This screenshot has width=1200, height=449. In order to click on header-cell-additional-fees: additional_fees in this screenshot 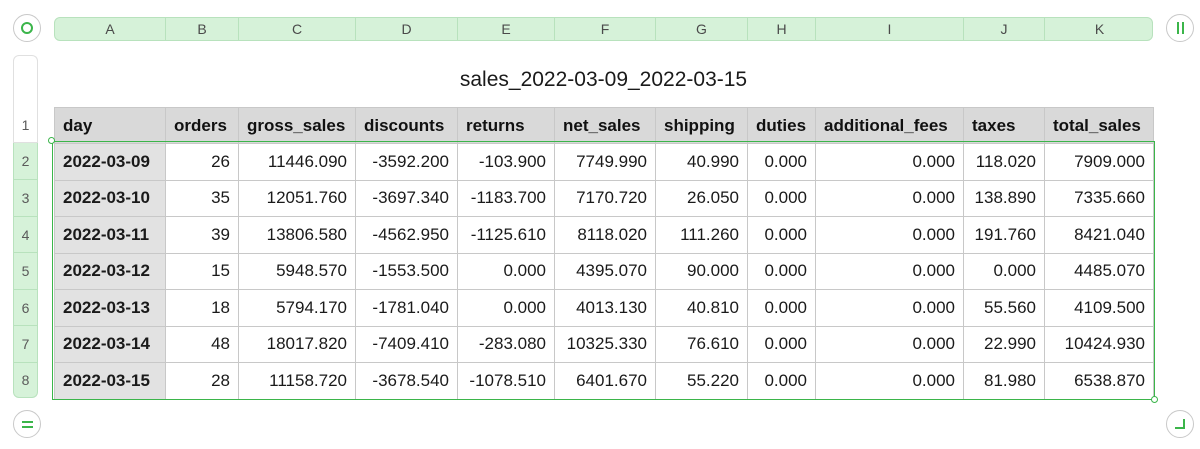, I will do `click(889, 125)`.